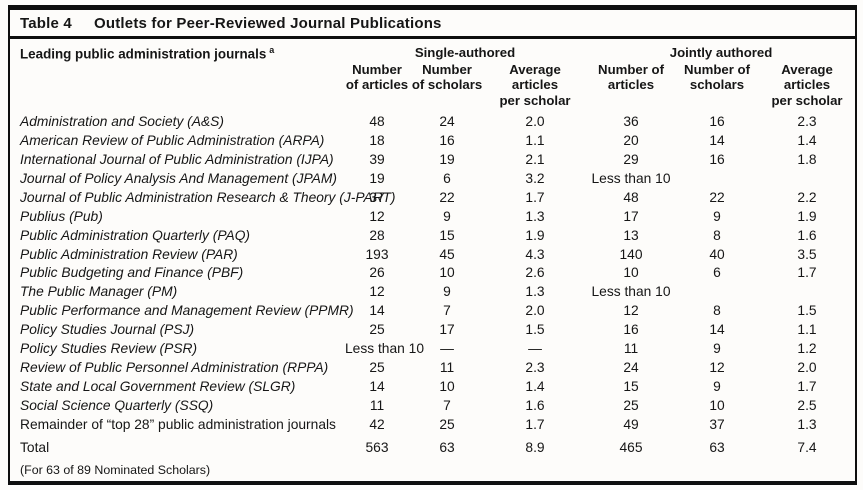 Image resolution: width=863 pixels, height=490 pixels. Describe the element at coordinates (807, 160) in the screenshot. I see `cell-value: 1.8` at that location.